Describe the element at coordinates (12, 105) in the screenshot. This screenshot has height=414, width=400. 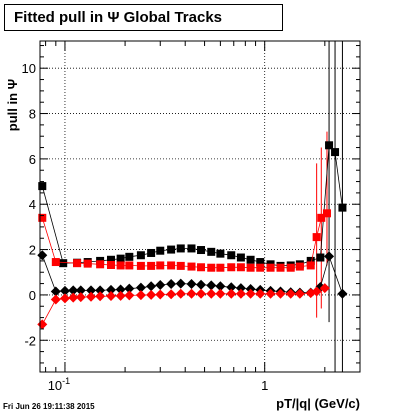
I see `y-axis-label: pull in Ψ` at that location.